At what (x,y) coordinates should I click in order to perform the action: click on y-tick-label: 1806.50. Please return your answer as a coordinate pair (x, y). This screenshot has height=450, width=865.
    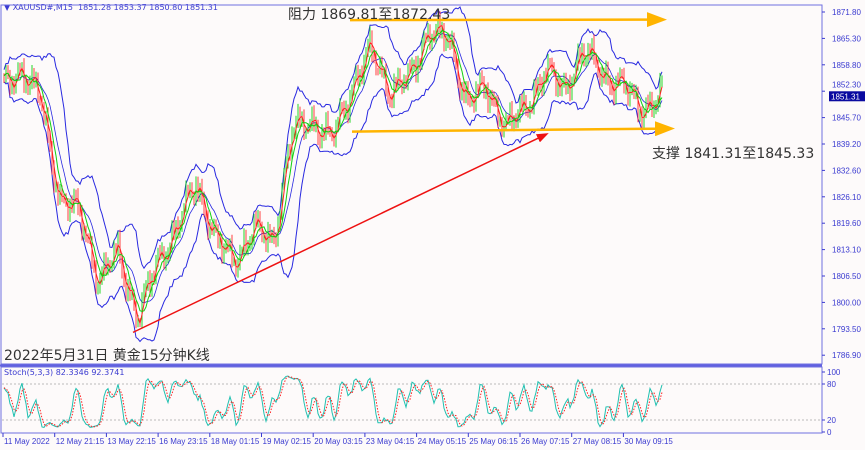
    Looking at the image, I should click on (846, 276).